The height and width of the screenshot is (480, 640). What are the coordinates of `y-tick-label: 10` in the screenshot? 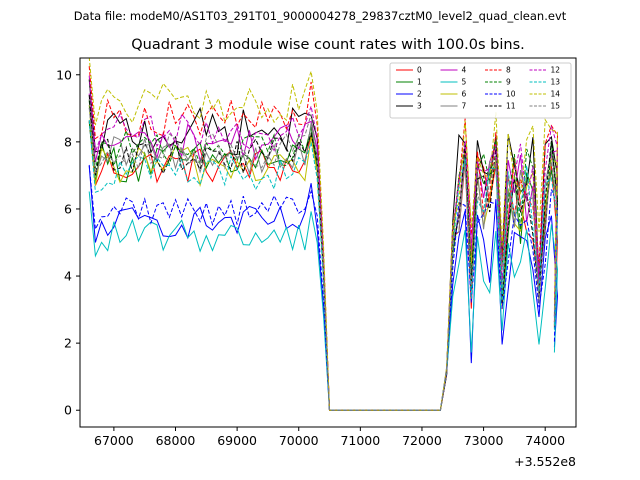 It's located at (64, 74).